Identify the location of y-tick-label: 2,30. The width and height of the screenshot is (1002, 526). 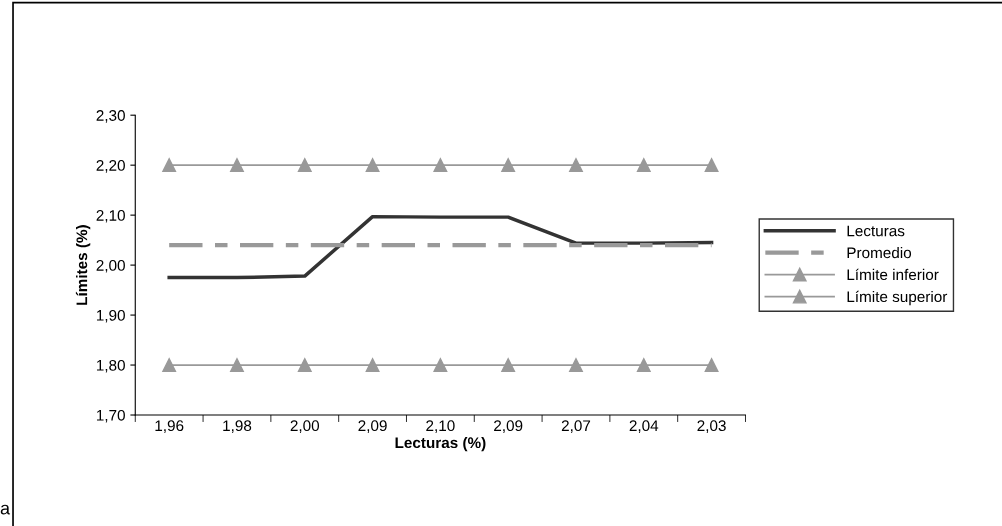
(110, 116).